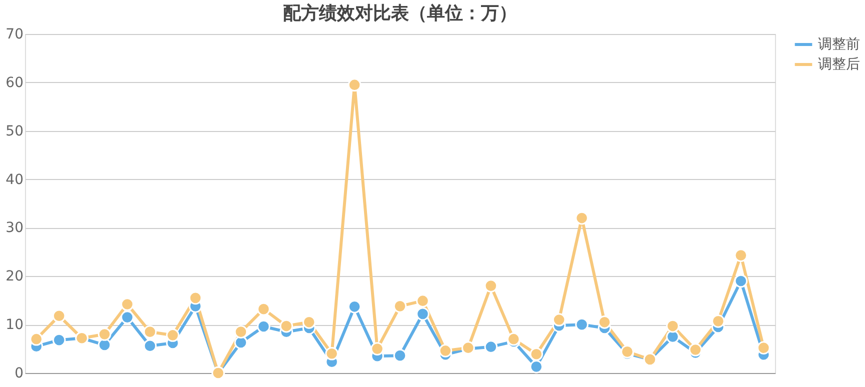 The width and height of the screenshot is (865, 387). Describe the element at coordinates (15, 276) in the screenshot. I see `y-tick-label: 20` at that location.